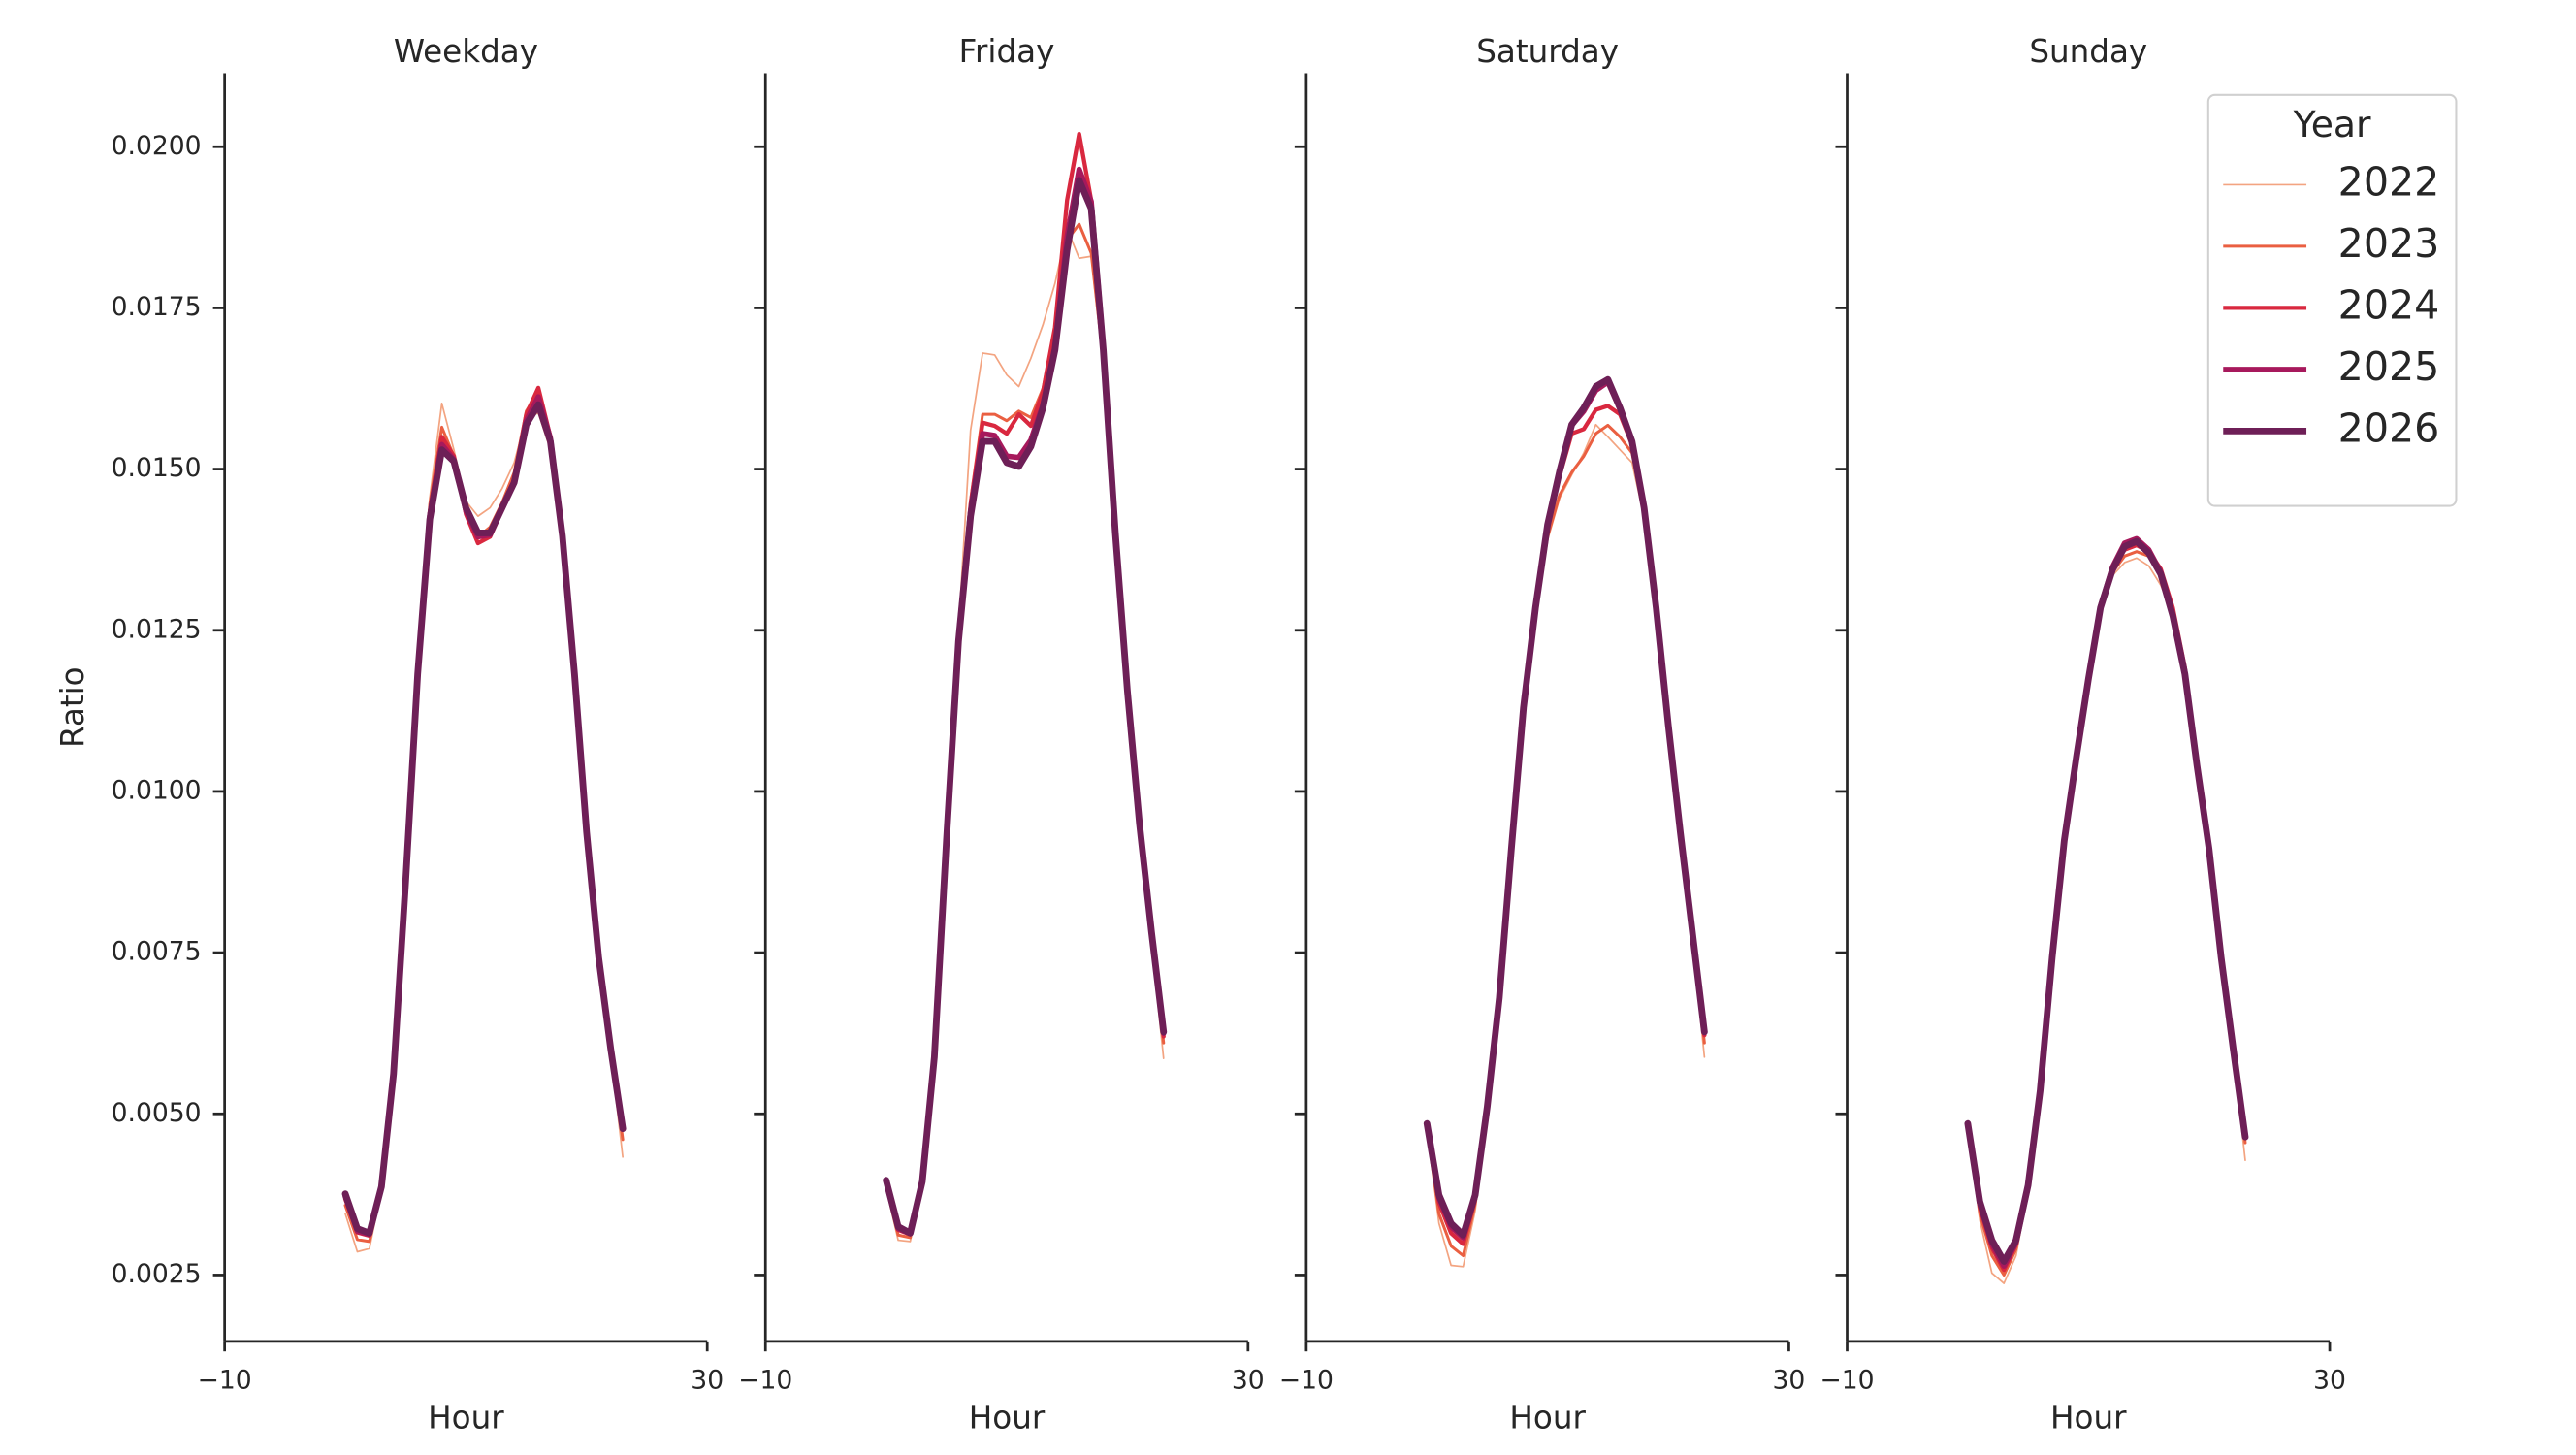 The width and height of the screenshot is (2576, 1455). I want to click on y-tick-label: 0.0100, so click(157, 790).